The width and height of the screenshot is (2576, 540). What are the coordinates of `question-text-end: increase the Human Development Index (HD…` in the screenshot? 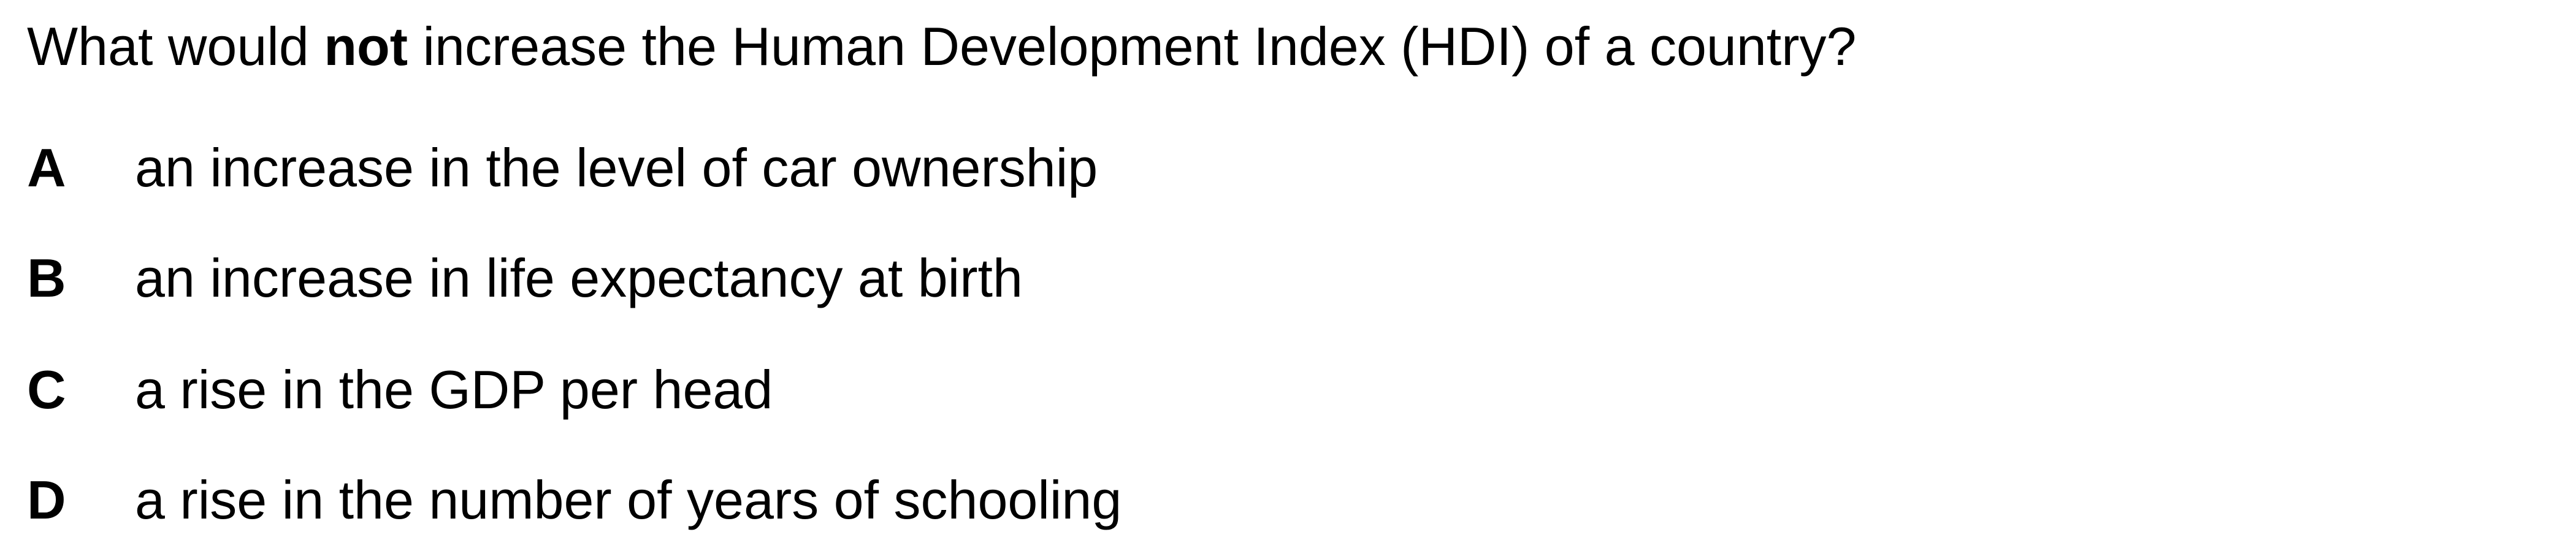 It's located at (1132, 46).